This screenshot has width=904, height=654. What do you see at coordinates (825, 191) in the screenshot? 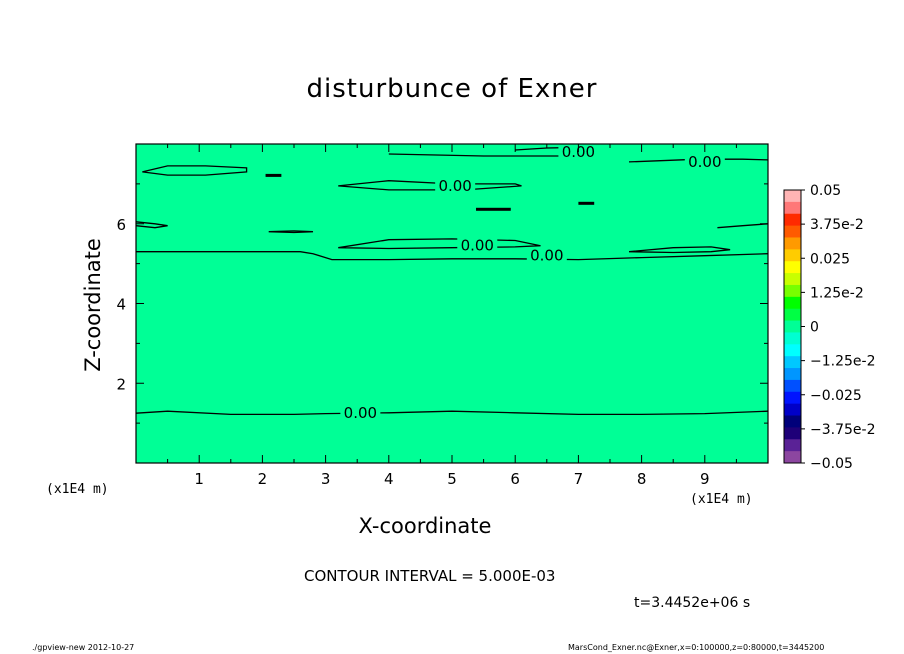
I see `colorbar-label: 0.05` at bounding box center [825, 191].